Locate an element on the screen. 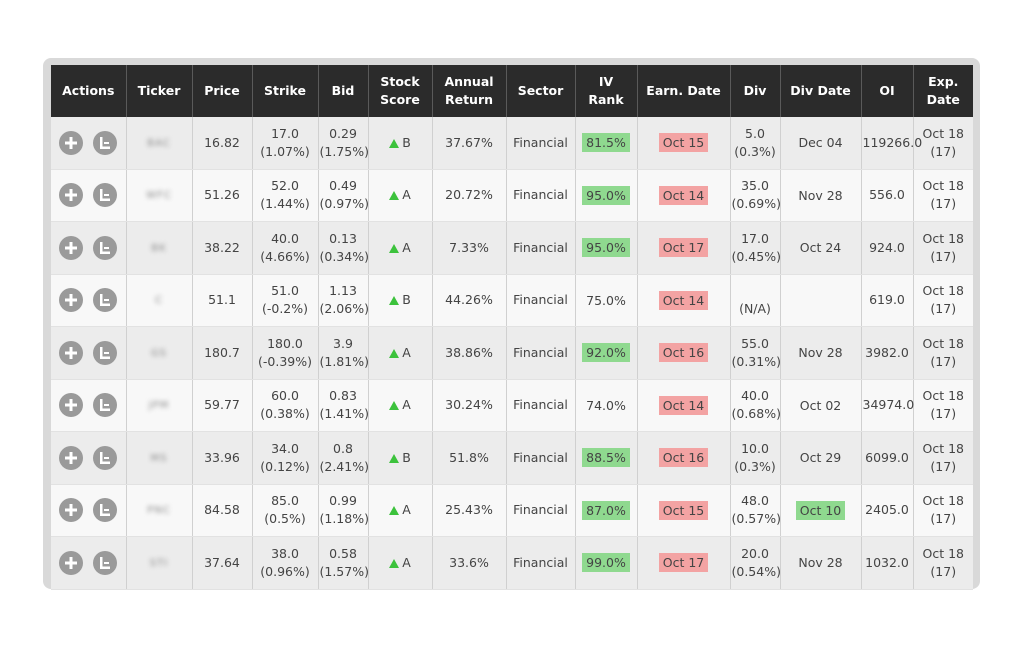 This screenshot has width=1024, height=648. price-cell: 51.1 is located at coordinates (222, 300).